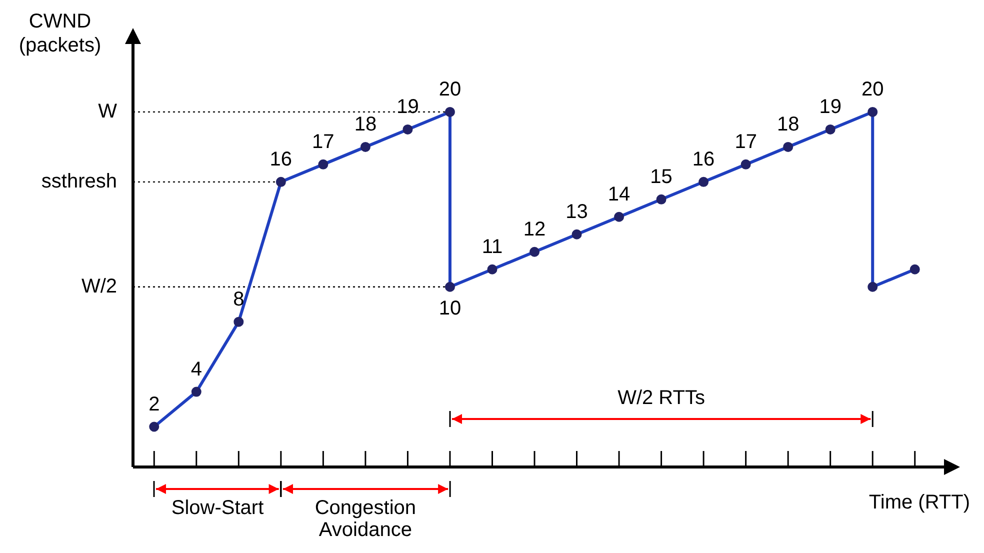 The width and height of the screenshot is (984, 553). I want to click on data-label: 10, so click(450, 308).